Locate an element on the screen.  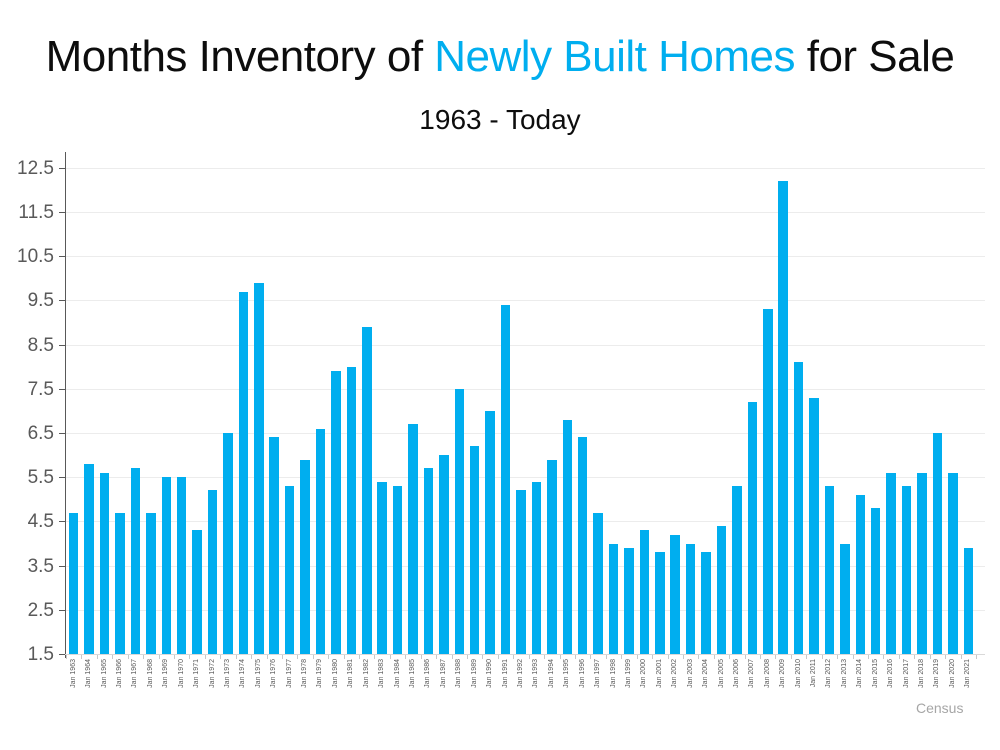
x-tick-label: Jan 1979 is located at coordinates (320, 673).